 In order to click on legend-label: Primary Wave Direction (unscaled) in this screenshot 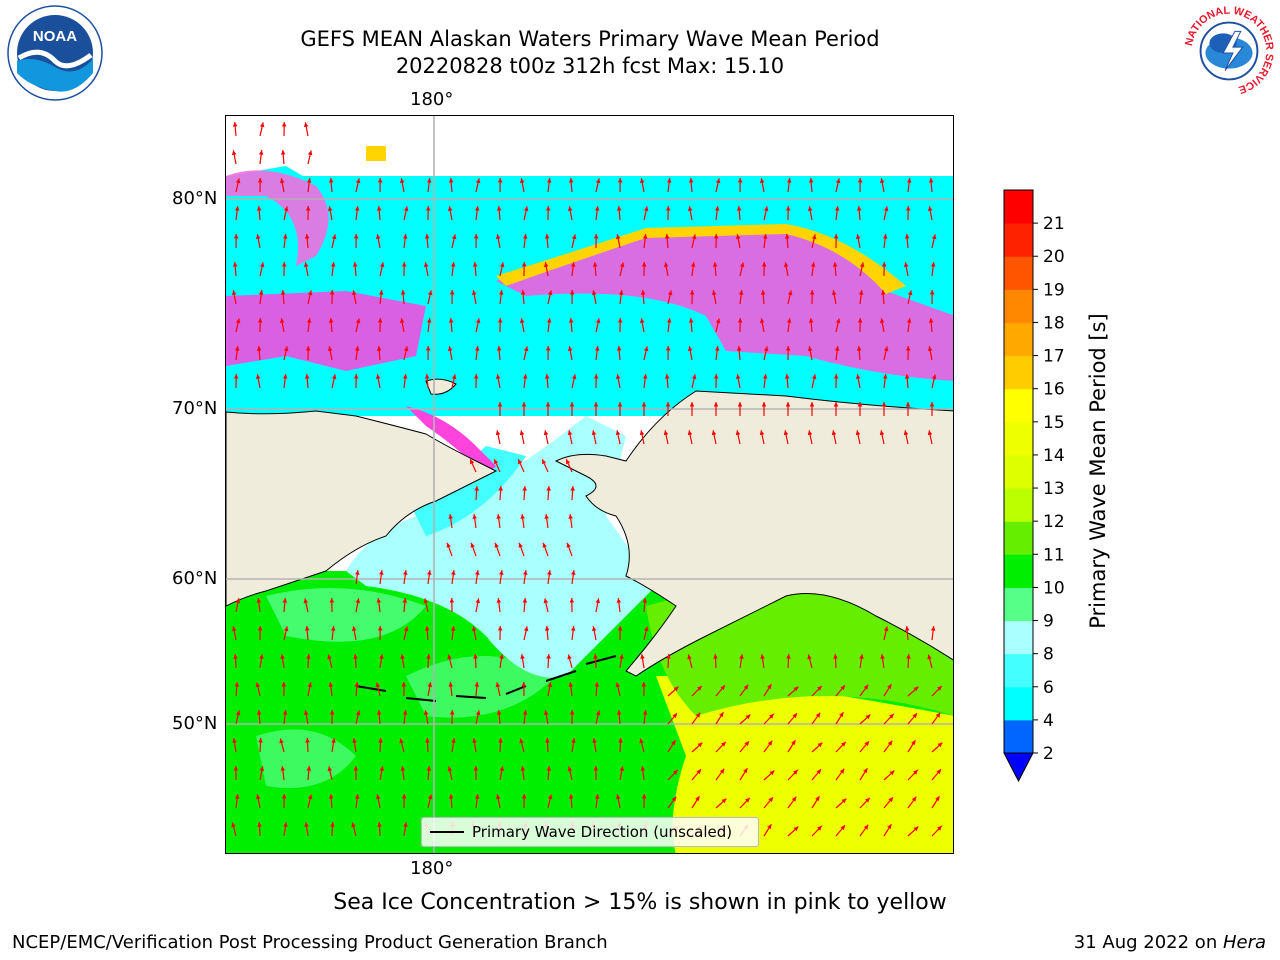, I will do `click(602, 832)`.